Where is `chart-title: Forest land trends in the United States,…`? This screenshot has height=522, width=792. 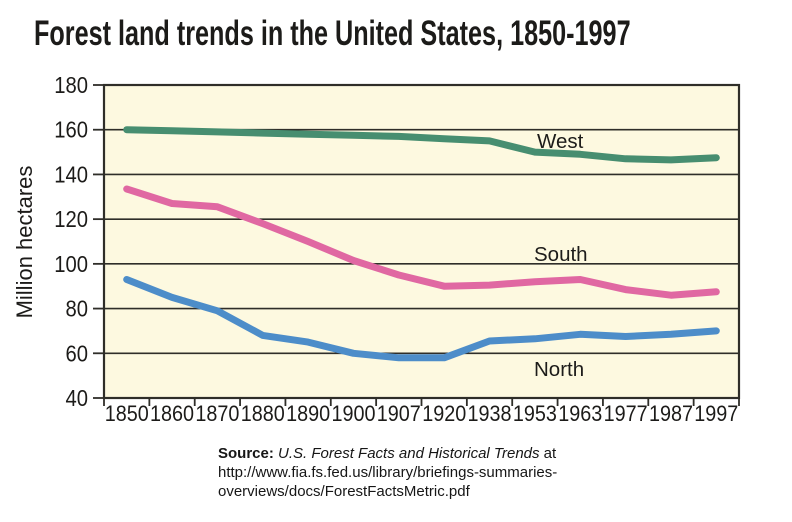 chart-title: Forest land trends in the United States,… is located at coordinates (332, 33).